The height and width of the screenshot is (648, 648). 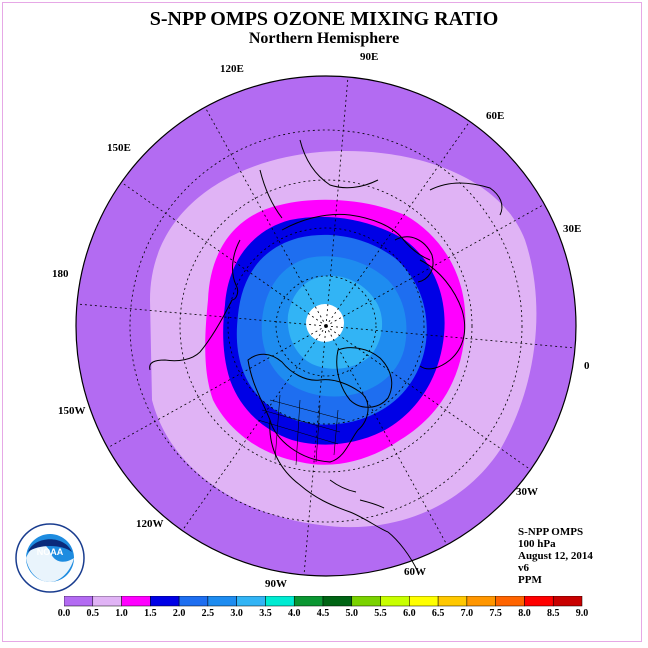 What do you see at coordinates (150, 524) in the screenshot?
I see `lon-label-120w: 120W` at bounding box center [150, 524].